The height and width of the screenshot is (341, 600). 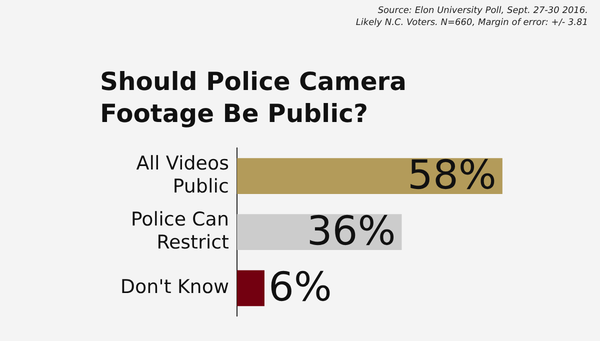 What do you see at coordinates (472, 23) in the screenshot?
I see `text: Likely N.C. Voters. N=660, Margin of error: +/- 3.81` at bounding box center [472, 23].